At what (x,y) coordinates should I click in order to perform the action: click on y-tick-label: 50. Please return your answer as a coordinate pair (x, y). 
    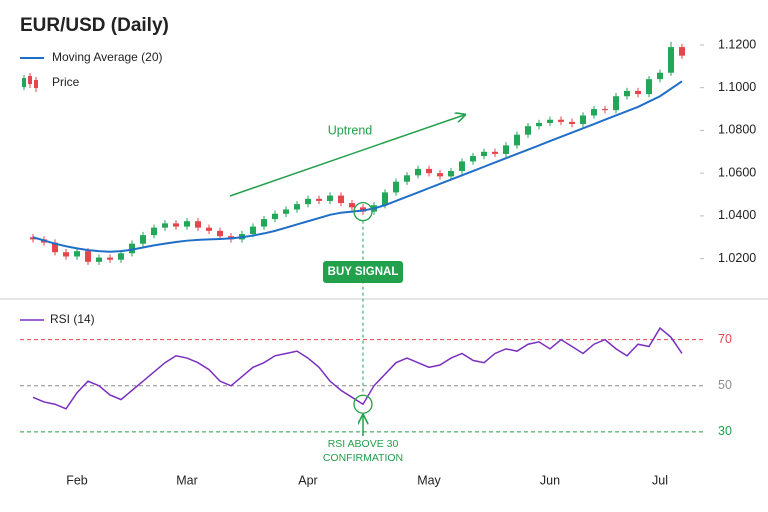
    Looking at the image, I should click on (725, 385).